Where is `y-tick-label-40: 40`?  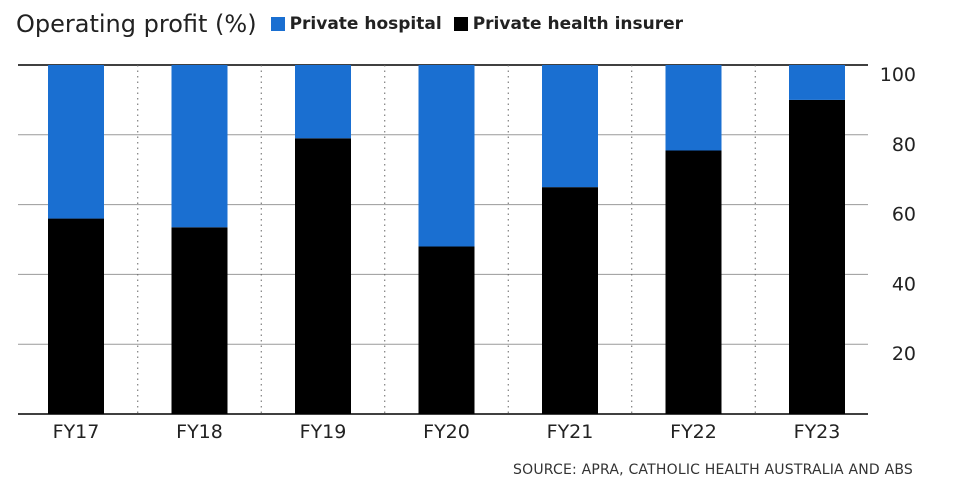 y-tick-label-40: 40 is located at coordinates (904, 284).